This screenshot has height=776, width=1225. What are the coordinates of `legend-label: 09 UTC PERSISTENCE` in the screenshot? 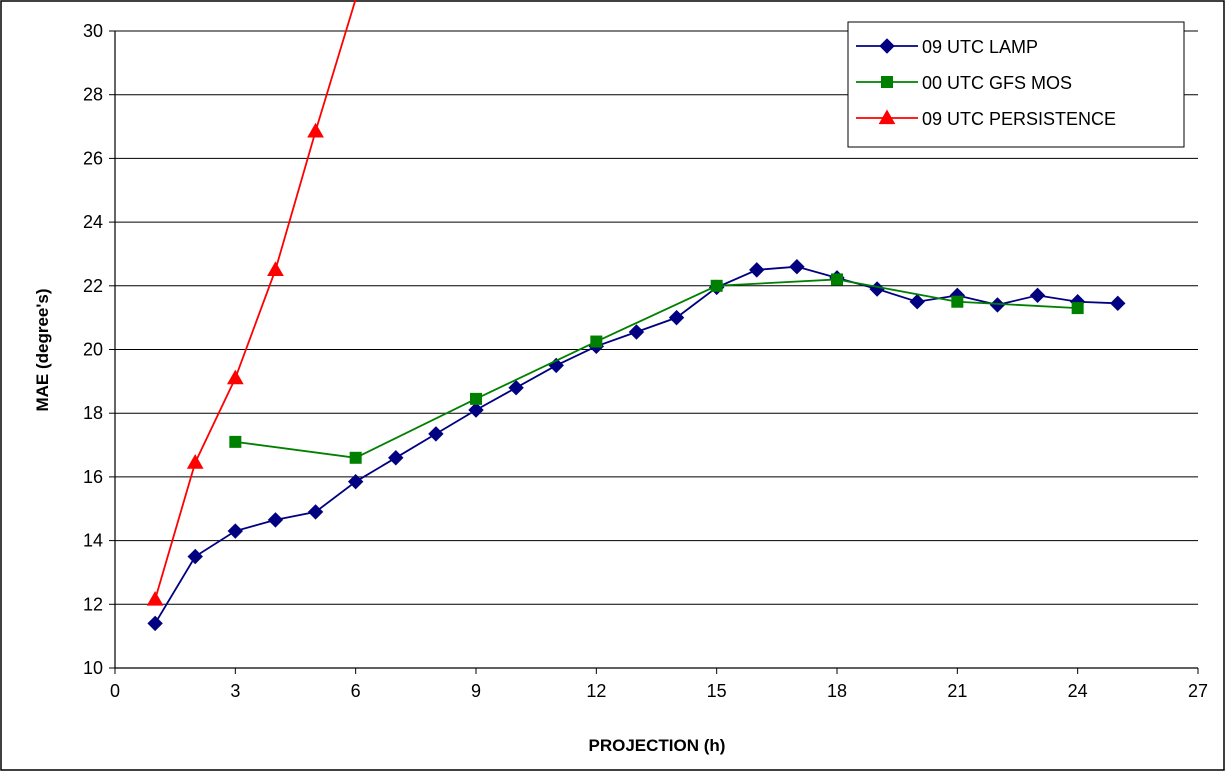 It's located at (1019, 119).